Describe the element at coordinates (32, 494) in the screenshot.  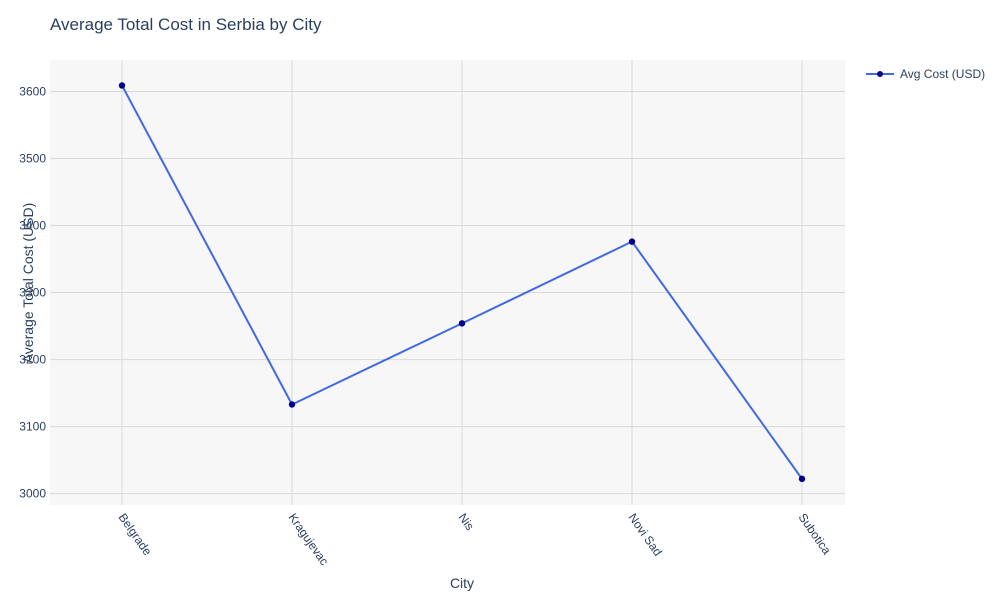
I see `y-tick-label: 3000` at that location.